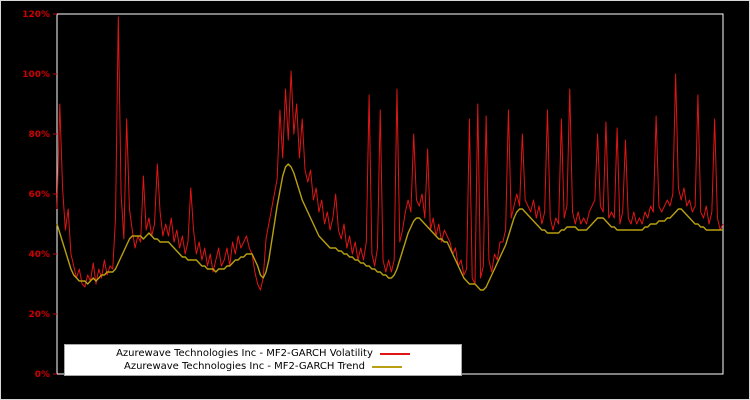  What do you see at coordinates (36, 15) in the screenshot?
I see `y-tick-label: 120%` at bounding box center [36, 15].